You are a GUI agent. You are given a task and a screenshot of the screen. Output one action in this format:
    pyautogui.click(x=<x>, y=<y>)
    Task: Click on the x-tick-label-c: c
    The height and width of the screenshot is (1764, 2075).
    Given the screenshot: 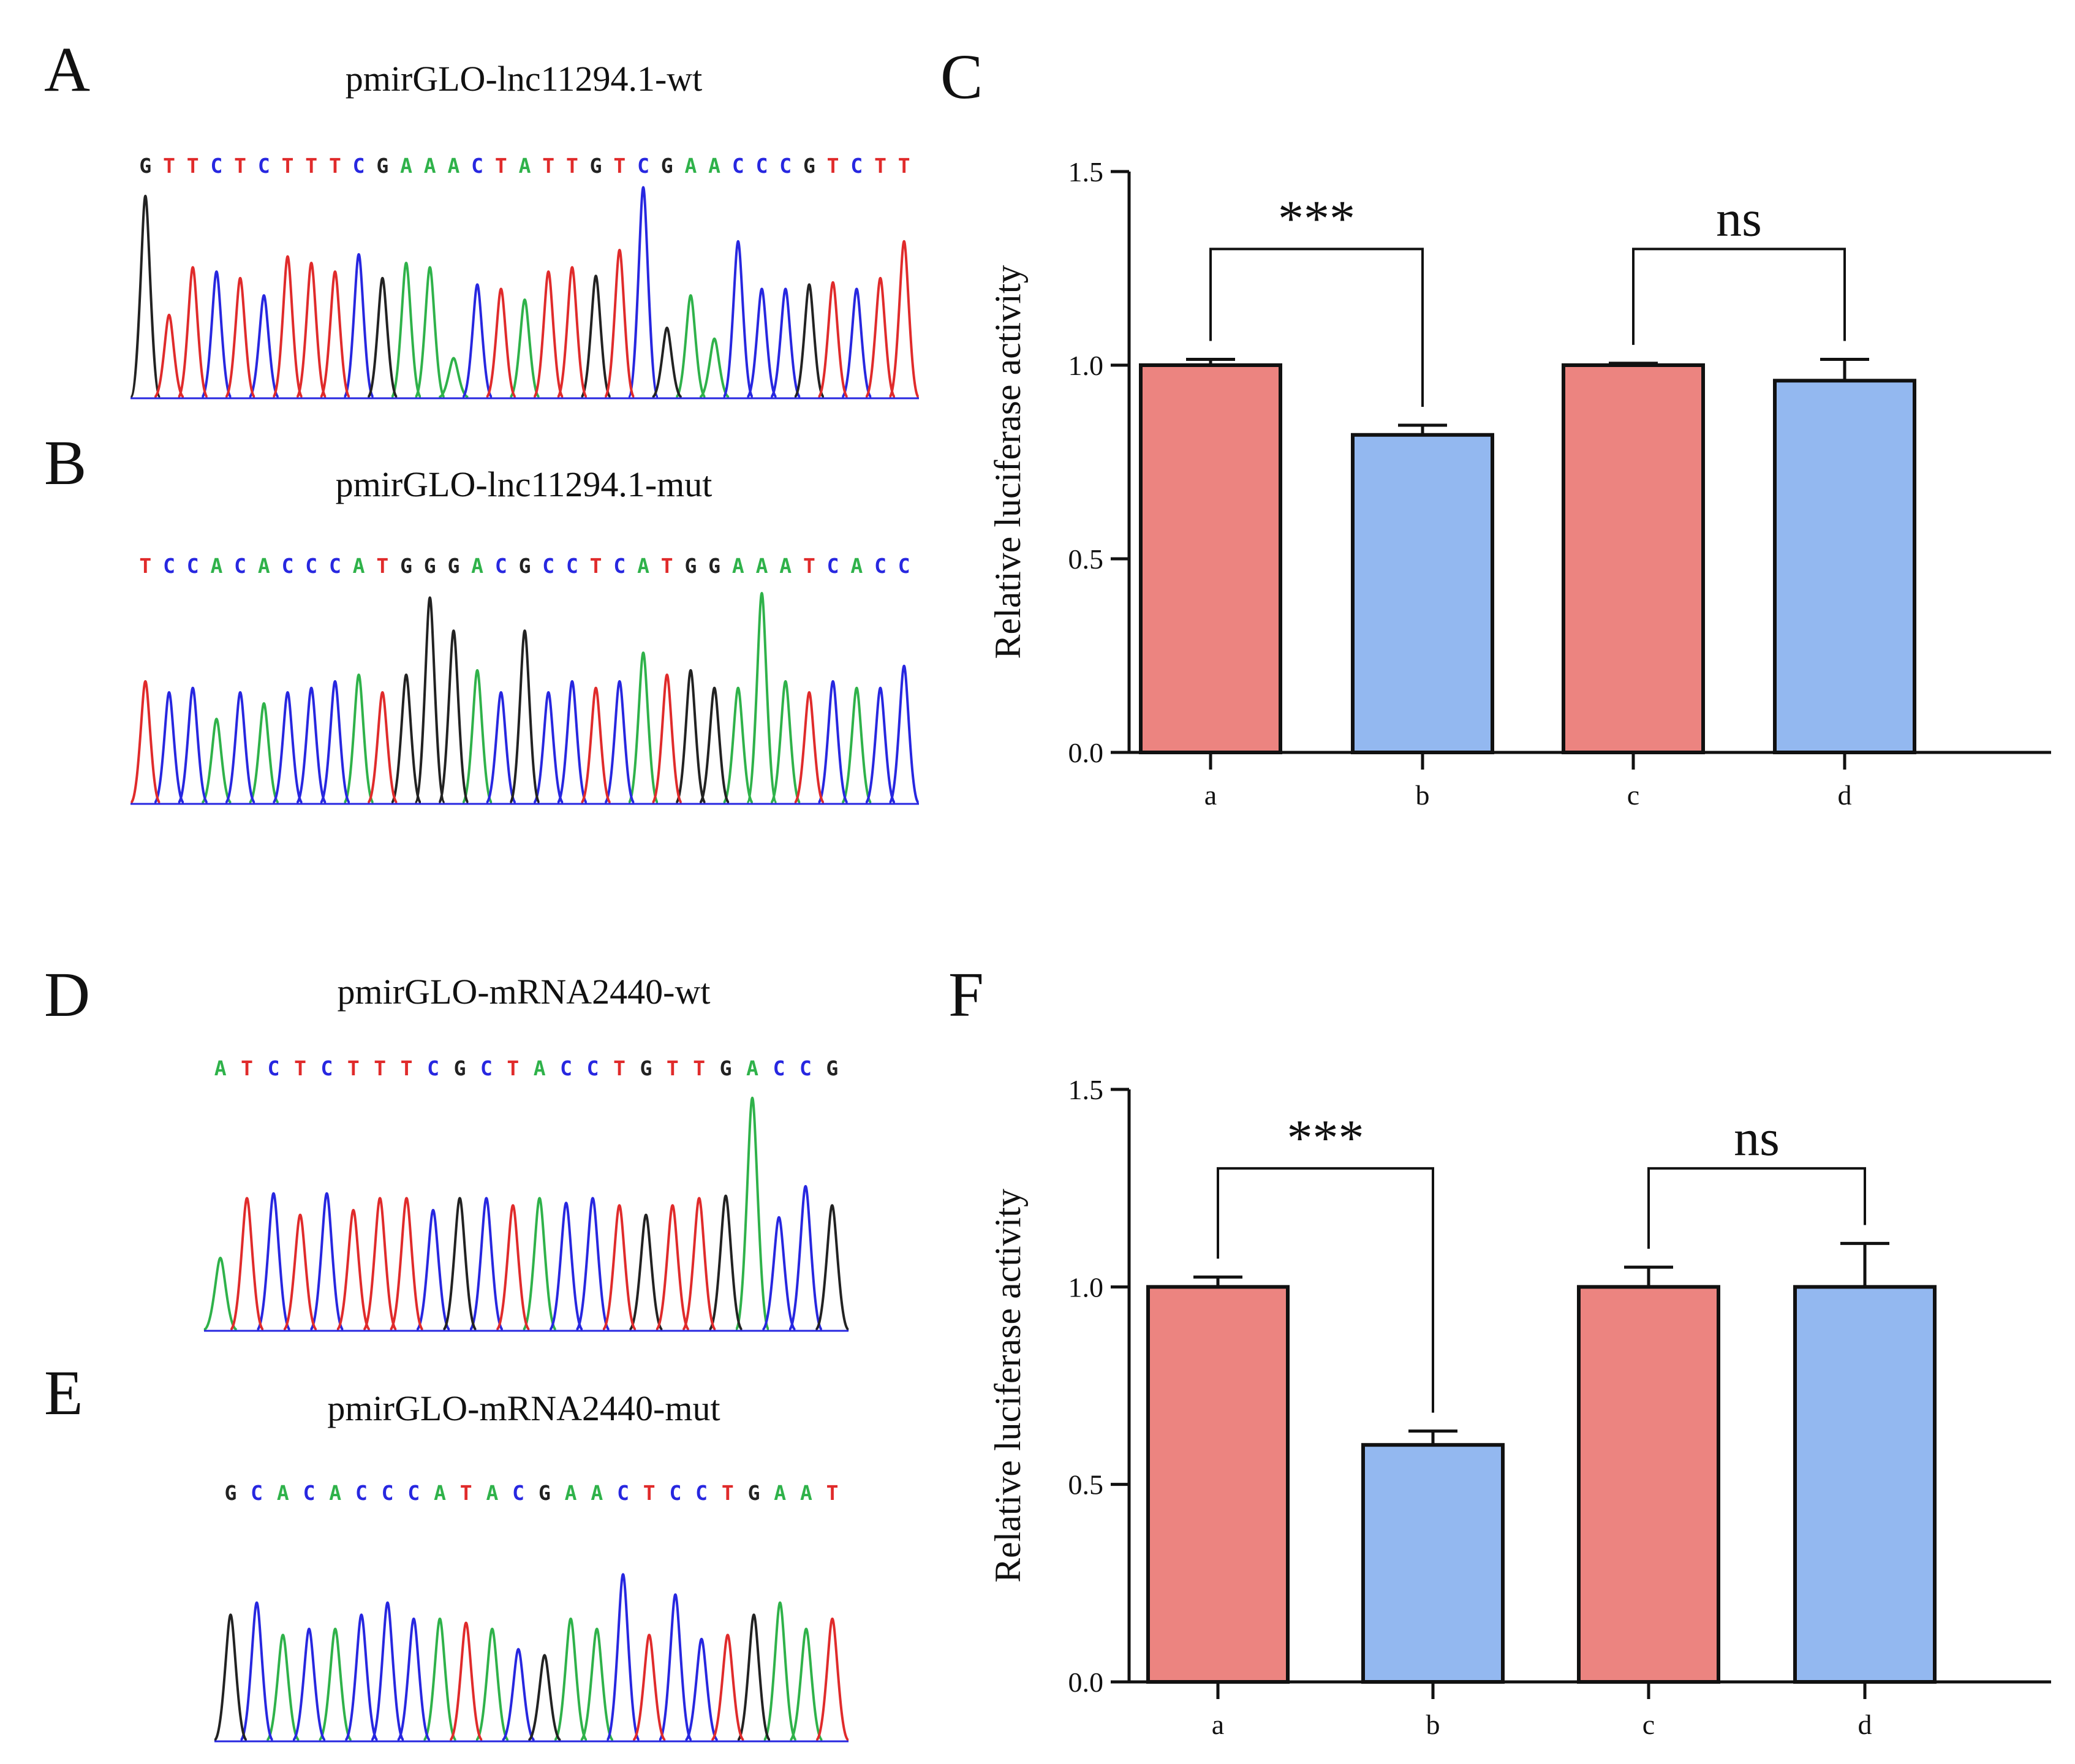 What is the action you would take?
    pyautogui.click(x=1633, y=795)
    